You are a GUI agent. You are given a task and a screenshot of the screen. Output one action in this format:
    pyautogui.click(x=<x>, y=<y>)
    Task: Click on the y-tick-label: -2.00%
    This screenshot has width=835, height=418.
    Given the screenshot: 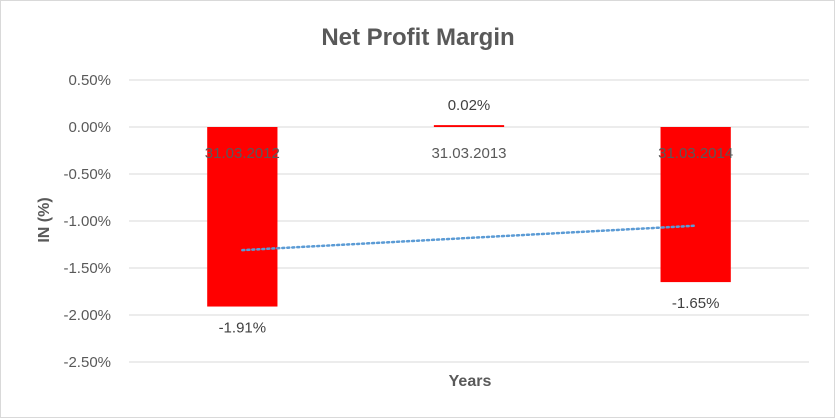 What is the action you would take?
    pyautogui.click(x=87, y=315)
    